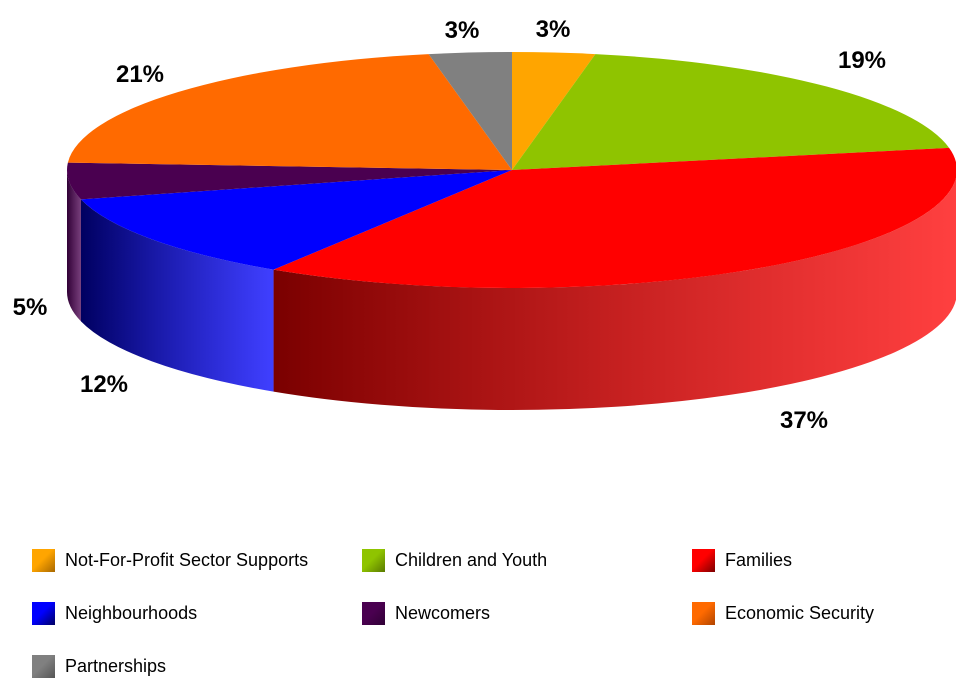 The width and height of the screenshot is (956, 681). What do you see at coordinates (289, 181) in the screenshot?
I see `pie-slice-newcomers` at bounding box center [289, 181].